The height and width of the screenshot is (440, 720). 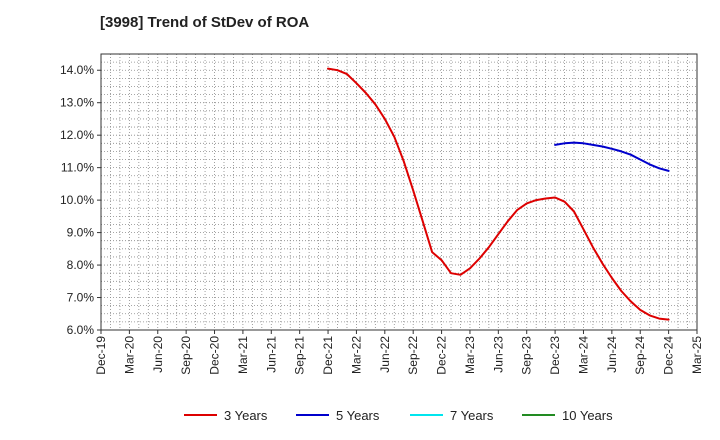 What do you see at coordinates (612, 354) in the screenshot?
I see `x-tick-label: Jun-24` at bounding box center [612, 354].